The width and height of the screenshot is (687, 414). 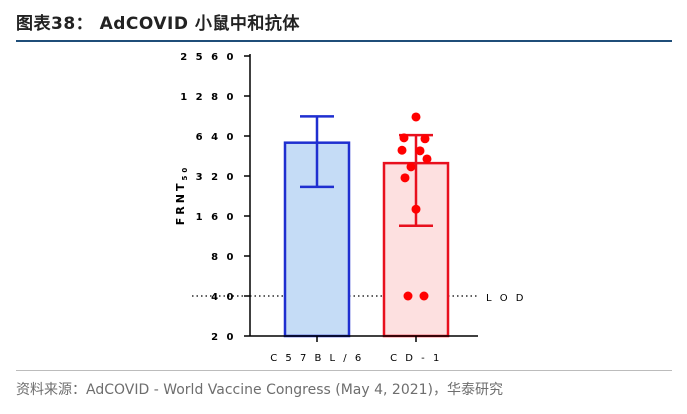 I want to click on y-axis-title-subscript: 50, so click(x=185, y=173).